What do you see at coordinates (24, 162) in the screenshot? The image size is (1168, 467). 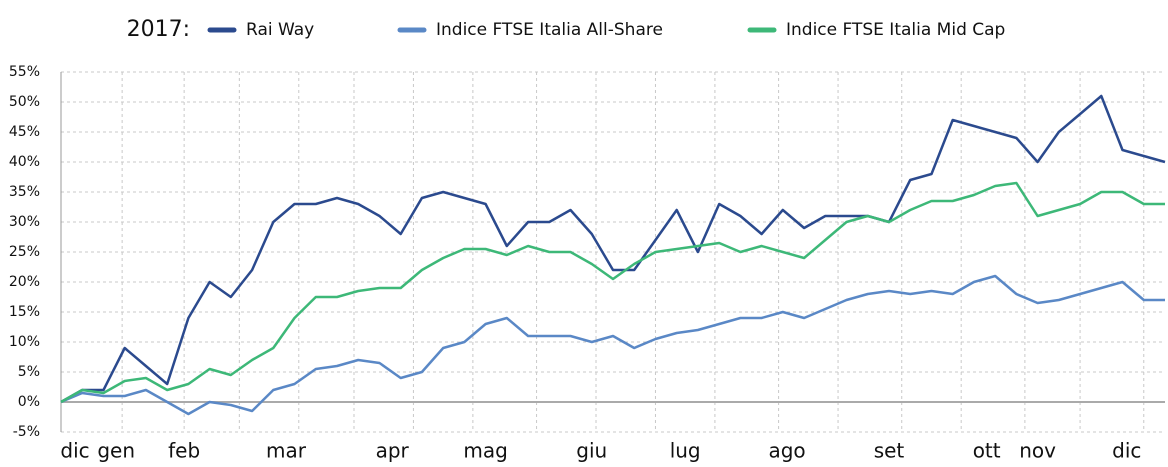 I see `y-tick-label: 40%` at bounding box center [24, 162].